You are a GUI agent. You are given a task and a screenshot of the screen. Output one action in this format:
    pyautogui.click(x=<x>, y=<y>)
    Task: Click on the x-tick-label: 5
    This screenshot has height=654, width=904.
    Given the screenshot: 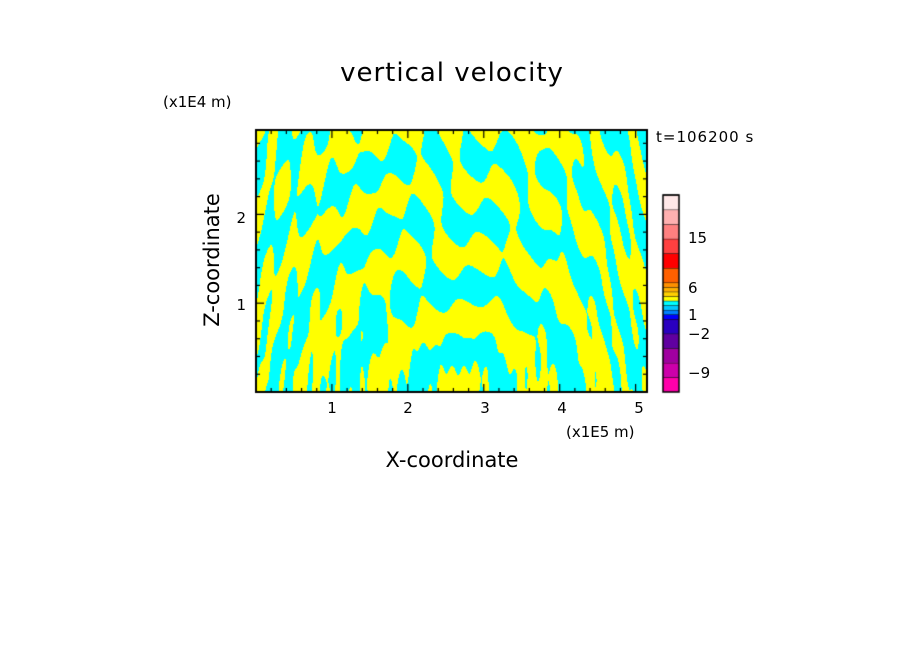 What is the action you would take?
    pyautogui.click(x=639, y=408)
    